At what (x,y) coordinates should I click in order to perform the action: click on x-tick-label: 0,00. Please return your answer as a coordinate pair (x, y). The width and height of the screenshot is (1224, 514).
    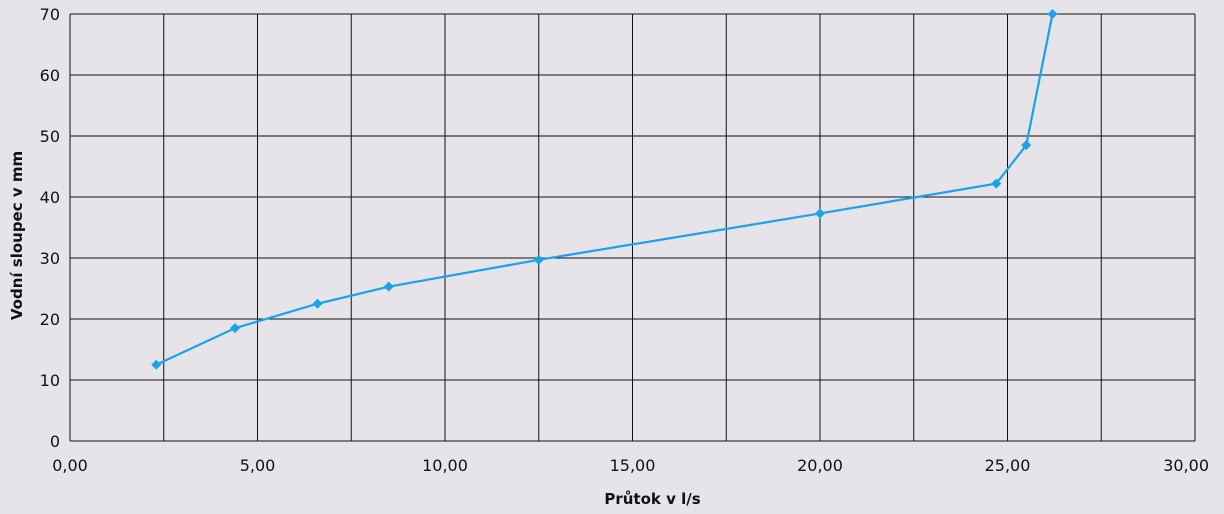
    Looking at the image, I should click on (70, 465).